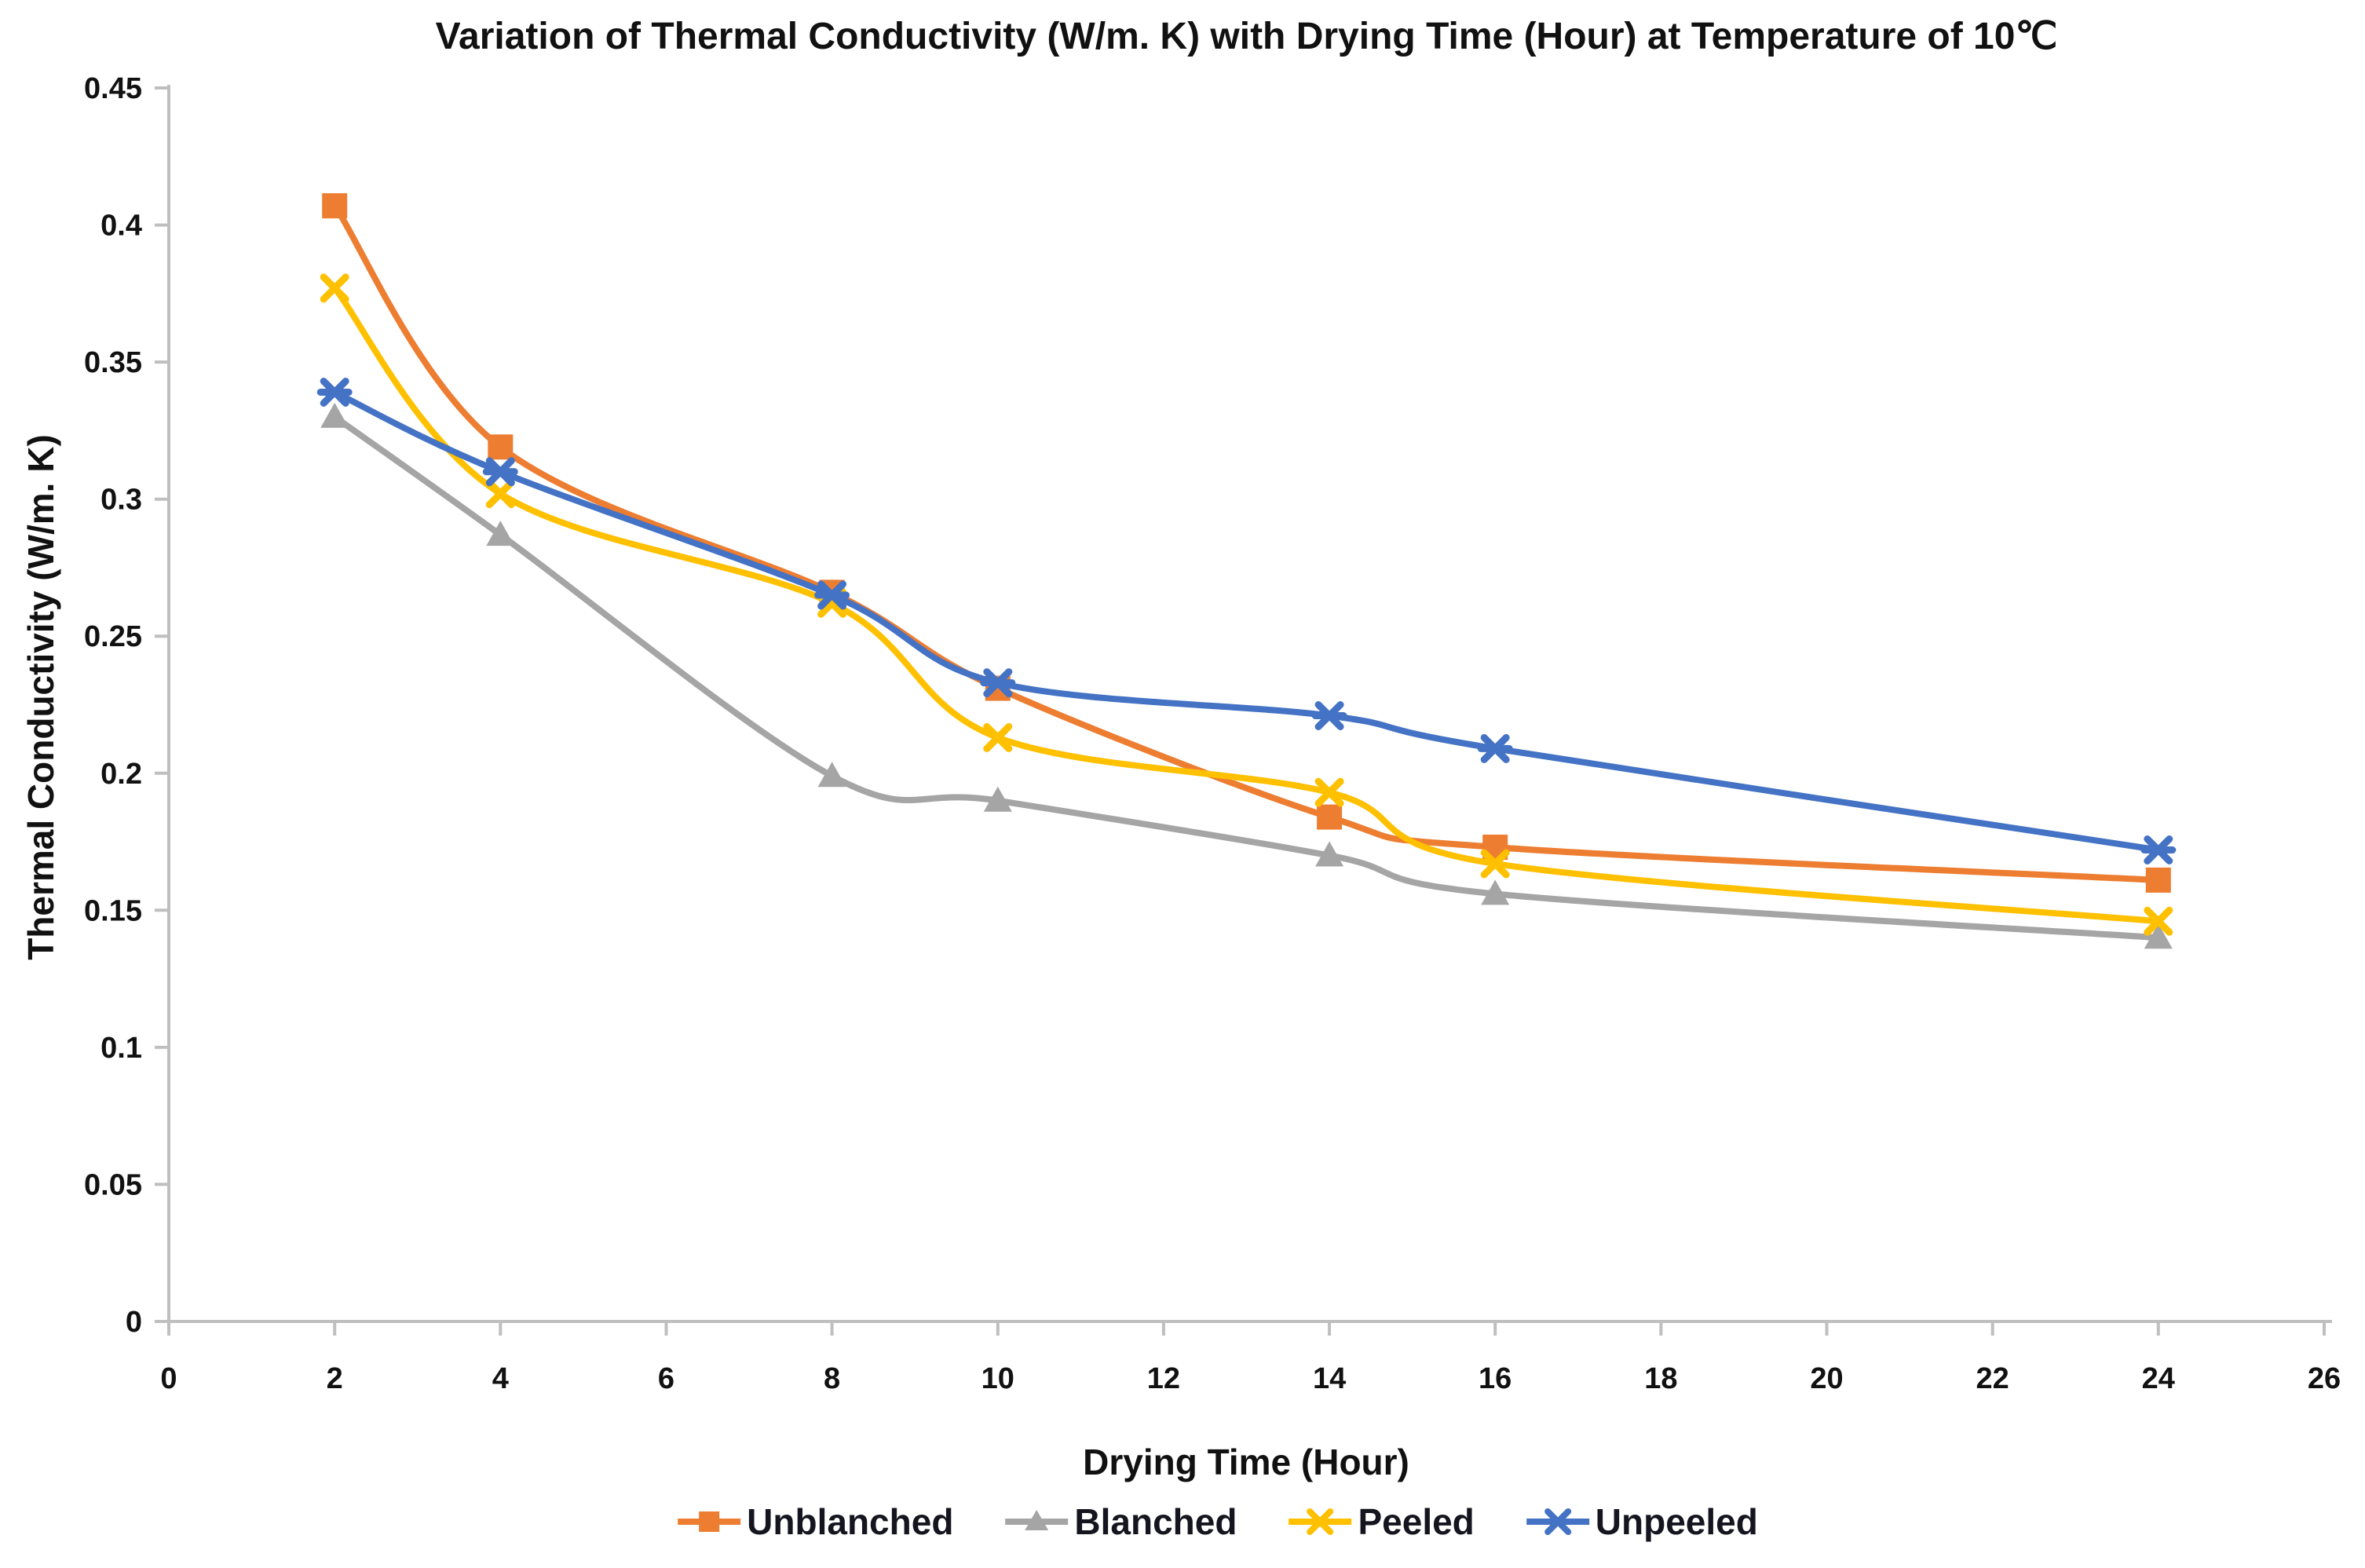 This screenshot has width=2365, height=1568. What do you see at coordinates (1416, 1521) in the screenshot?
I see `legend-label-peeled: Peeled` at bounding box center [1416, 1521].